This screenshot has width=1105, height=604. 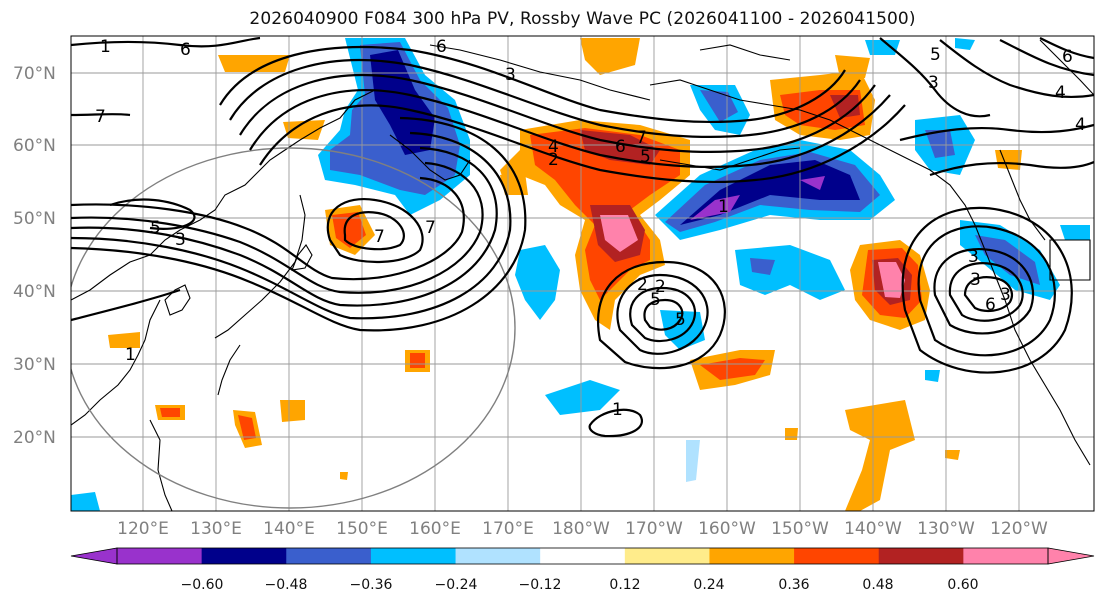 What do you see at coordinates (1019, 529) in the screenshot?
I see `lon-label: 120°W` at bounding box center [1019, 529].